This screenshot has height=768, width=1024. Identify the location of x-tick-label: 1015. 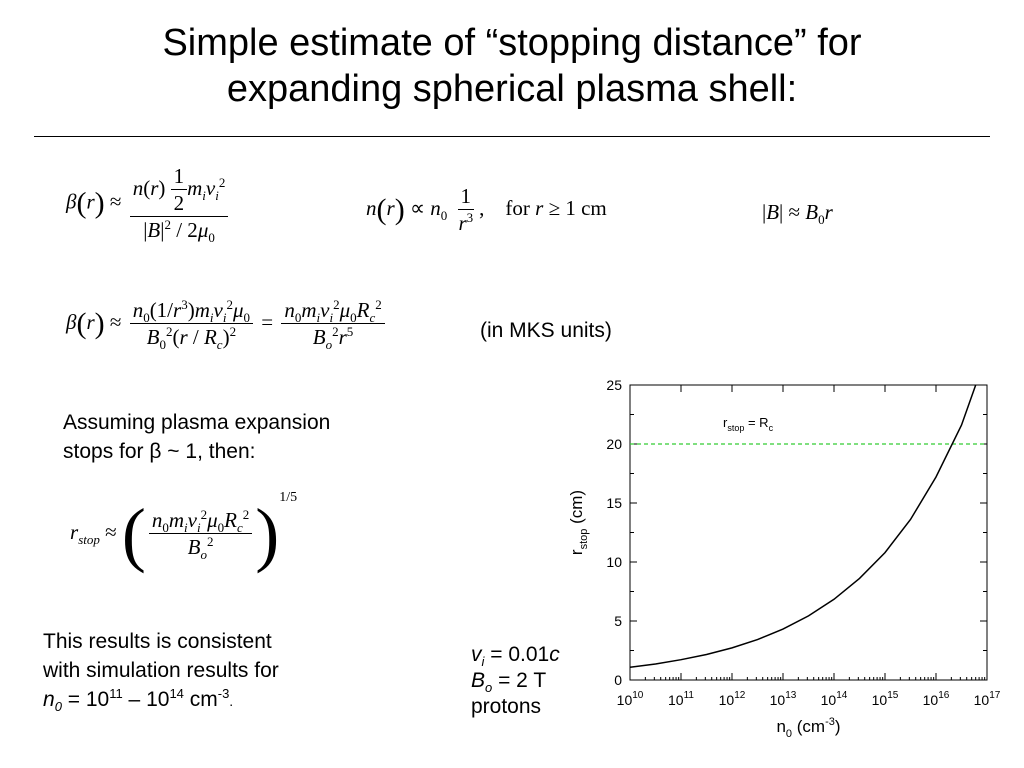
(885, 699).